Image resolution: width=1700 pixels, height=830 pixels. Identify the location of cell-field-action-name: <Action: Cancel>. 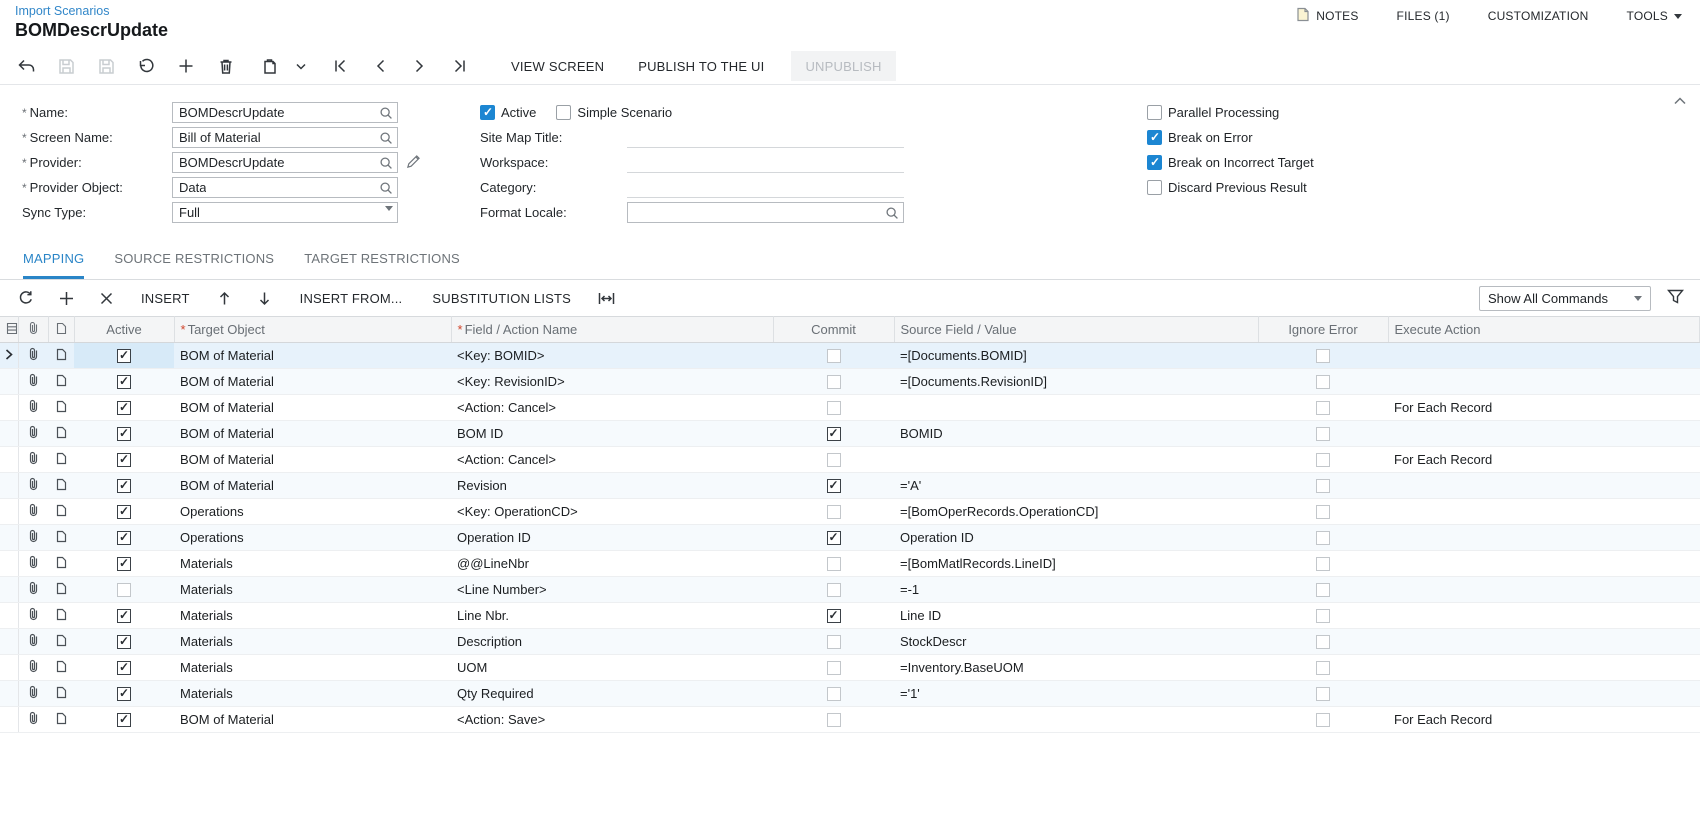
(612, 407).